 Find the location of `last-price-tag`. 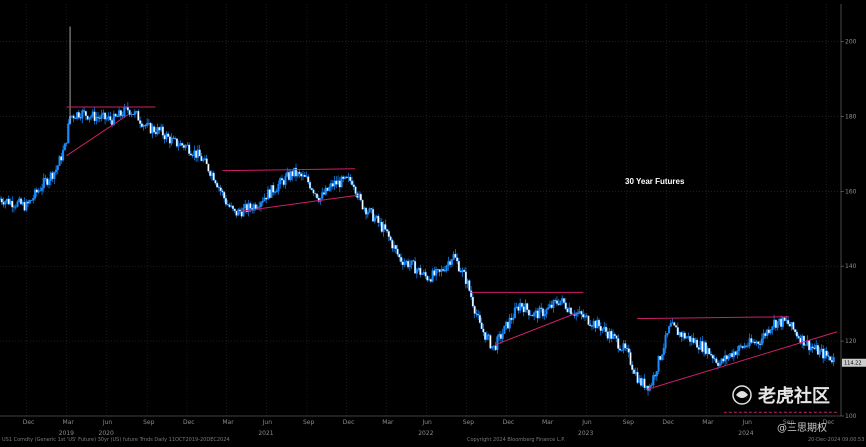

last-price-tag is located at coordinates (854, 362).